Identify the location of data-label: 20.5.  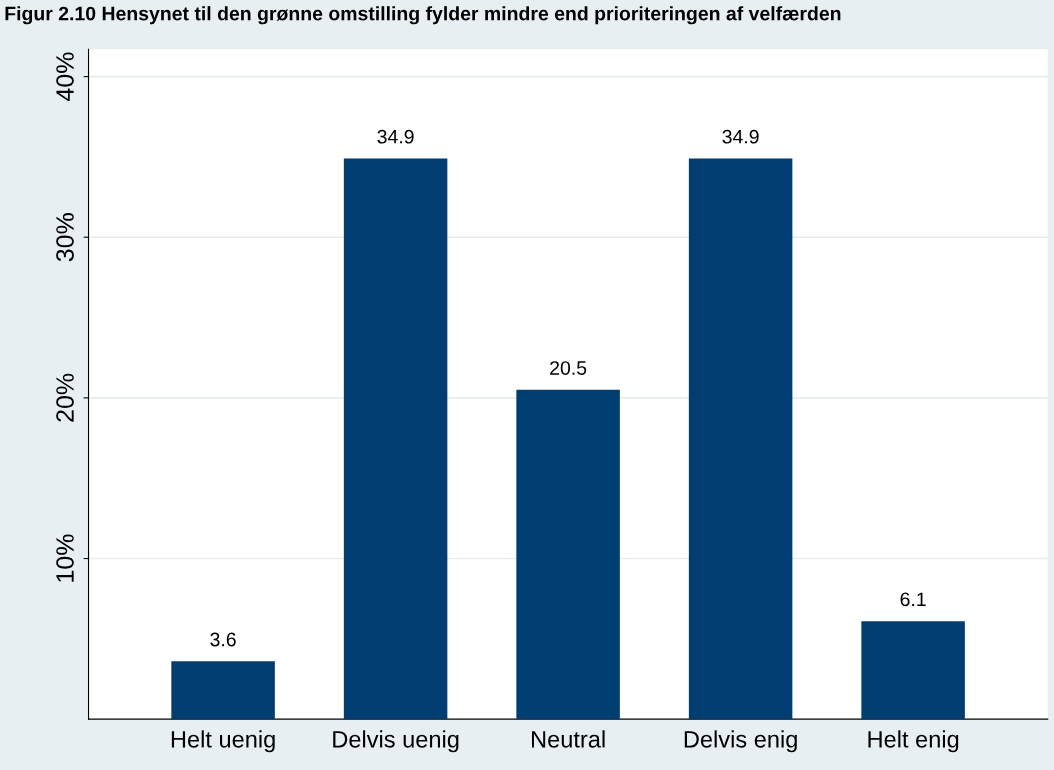
(568, 368).